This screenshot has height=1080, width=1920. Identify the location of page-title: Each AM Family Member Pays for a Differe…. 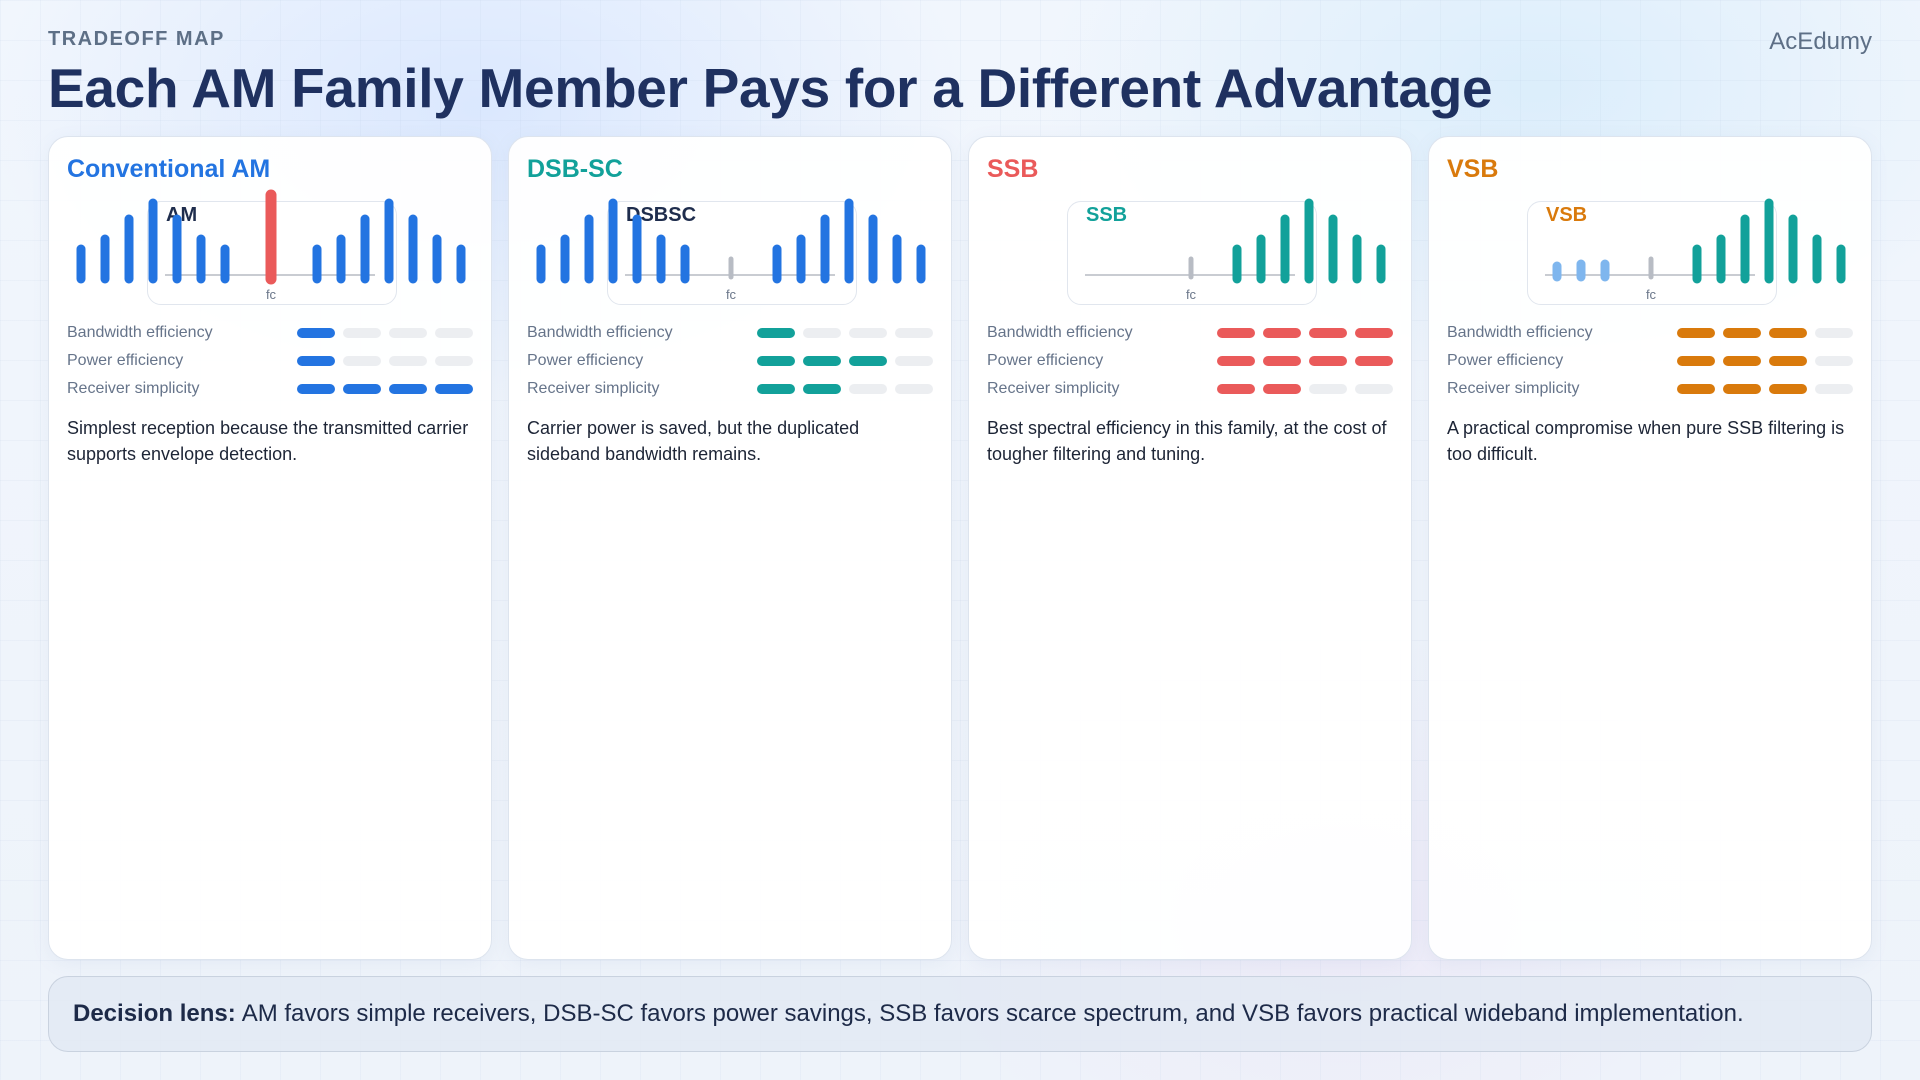
(770, 88).